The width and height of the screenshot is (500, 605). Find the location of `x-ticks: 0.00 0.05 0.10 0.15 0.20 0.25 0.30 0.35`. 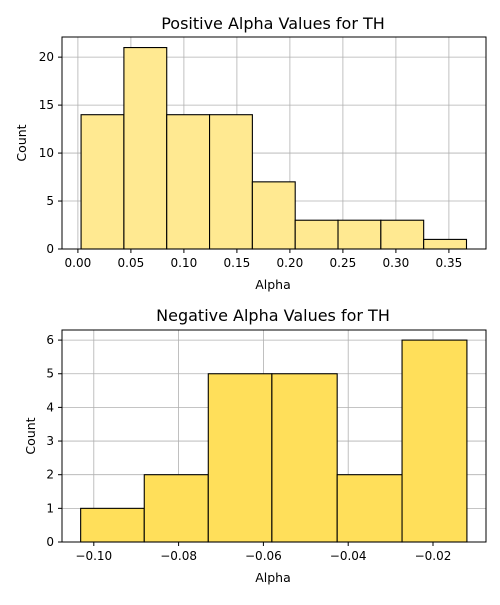

x-ticks: 0.00 0.05 0.10 0.15 0.20 0.25 0.30 0.35 is located at coordinates (264, 259).